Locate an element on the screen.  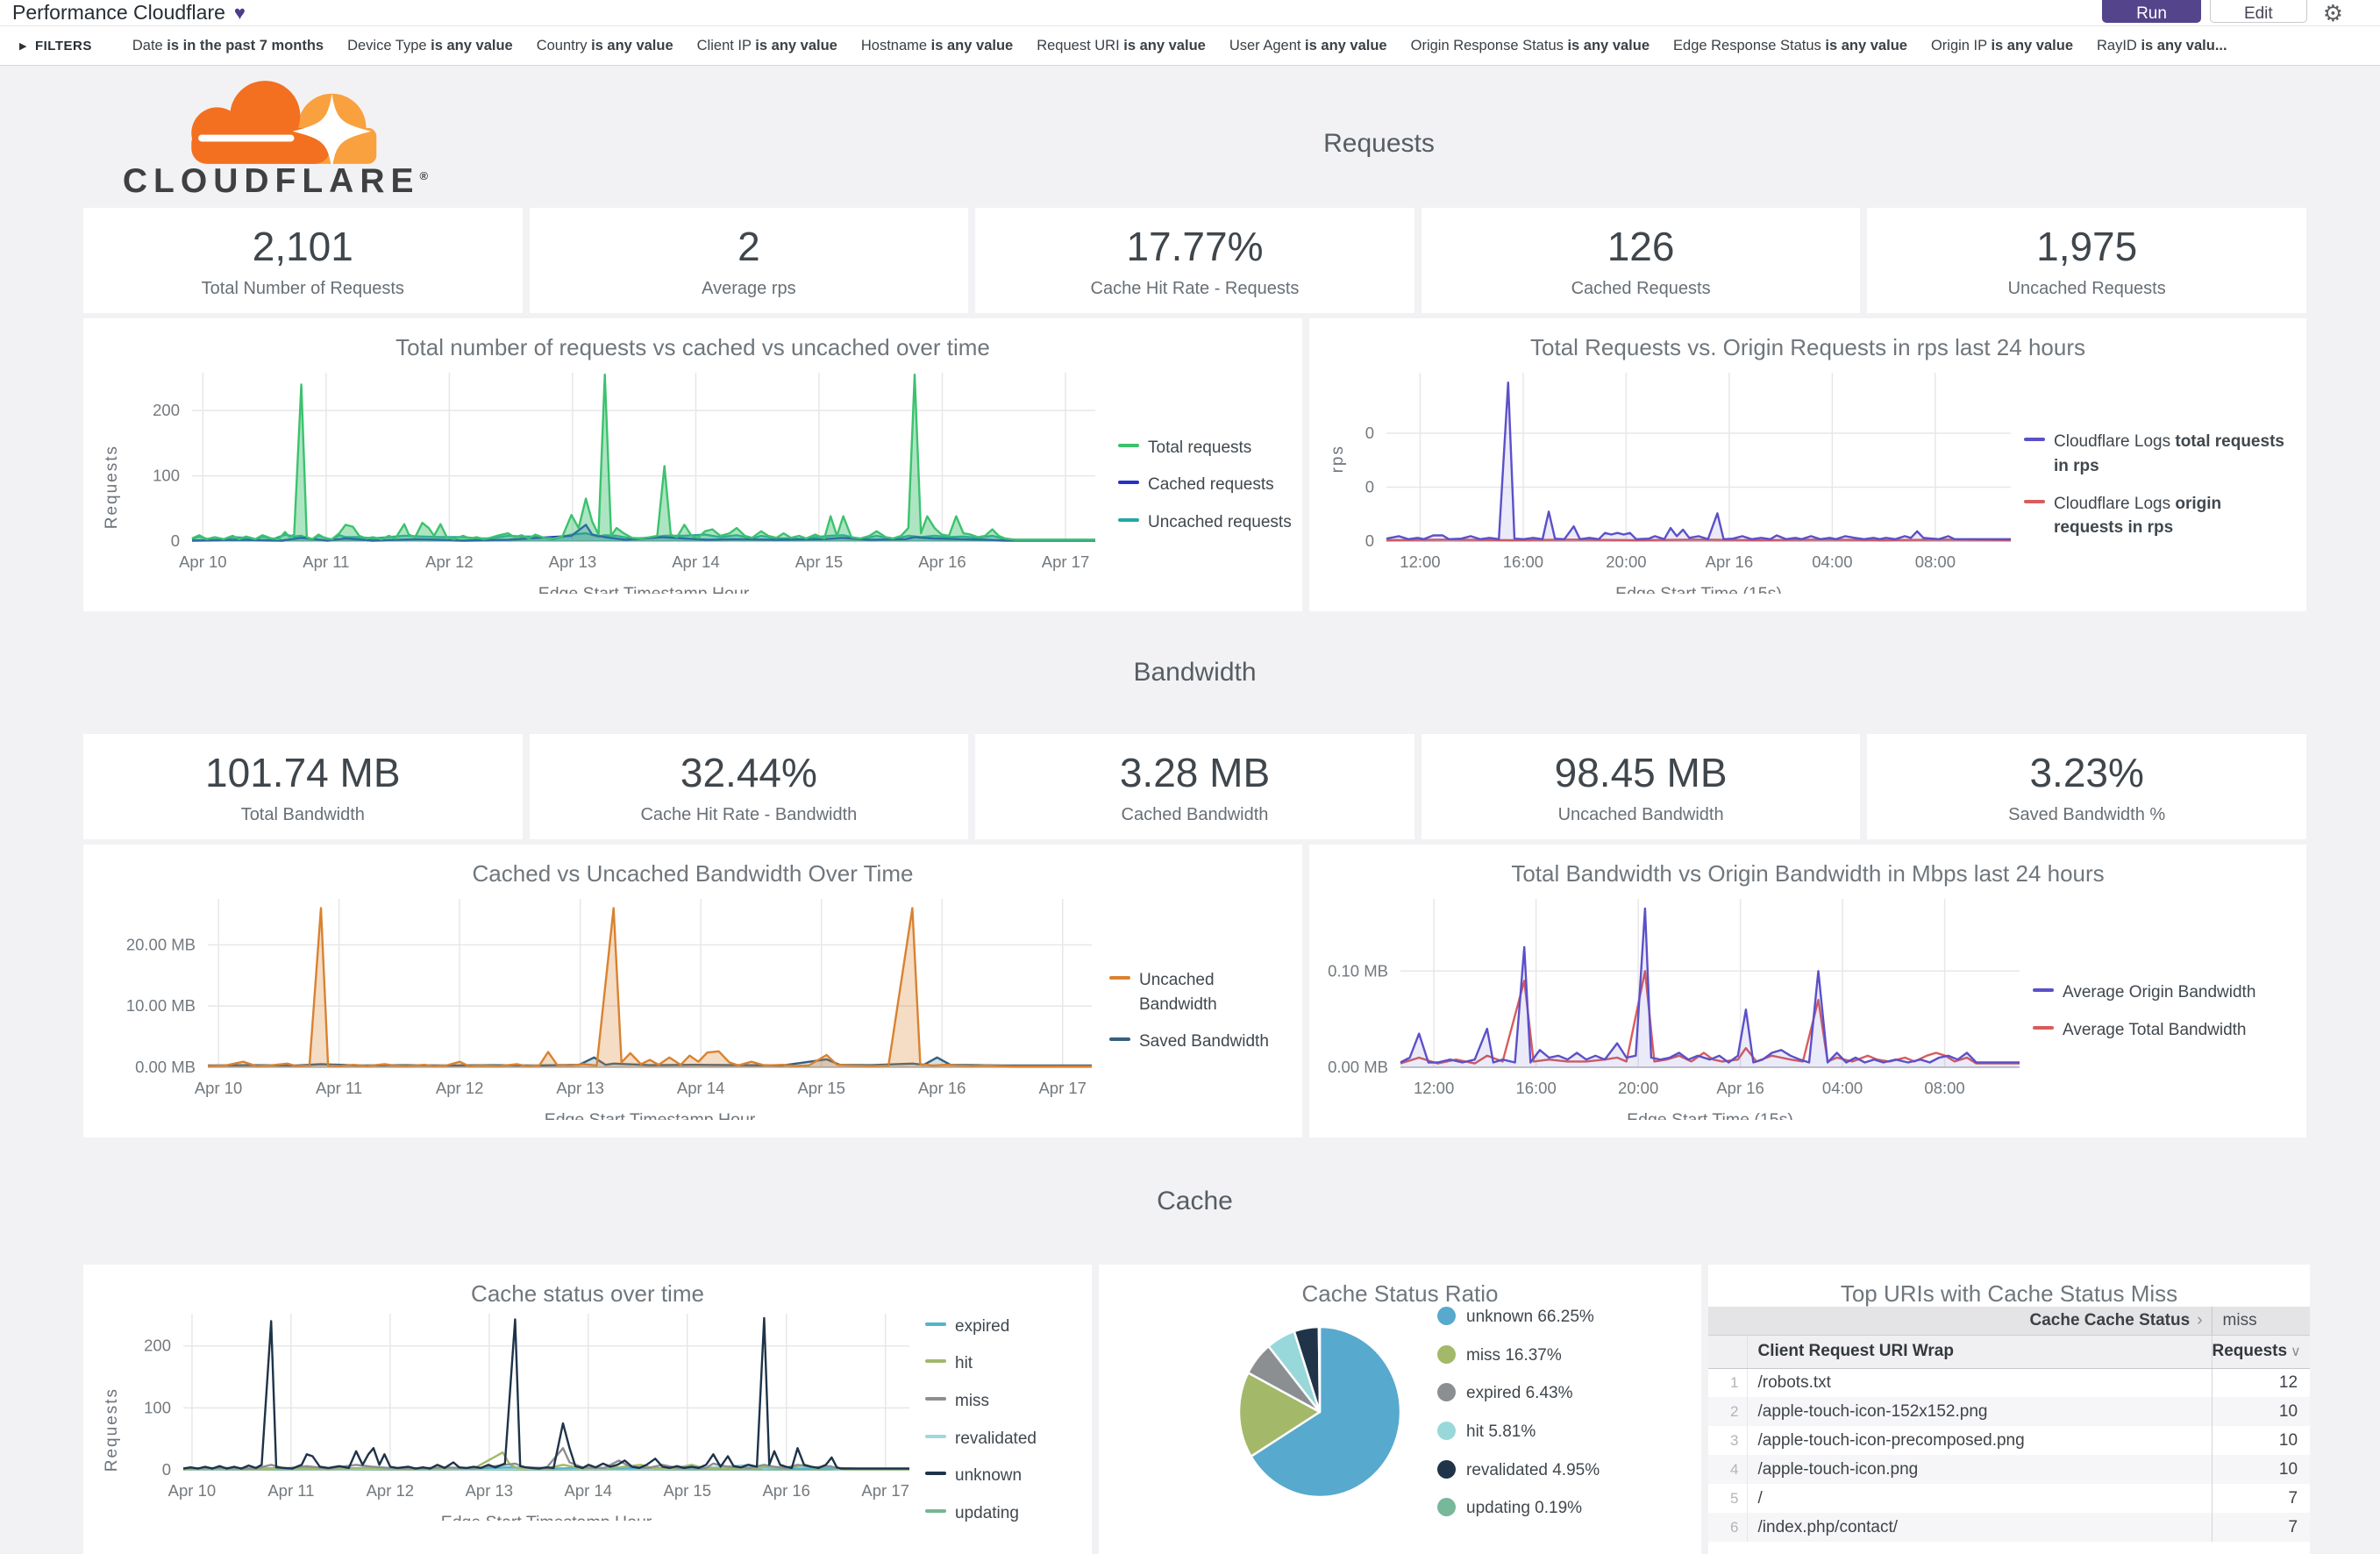
svg-text: 20:00 is located at coordinates (1638, 1088).